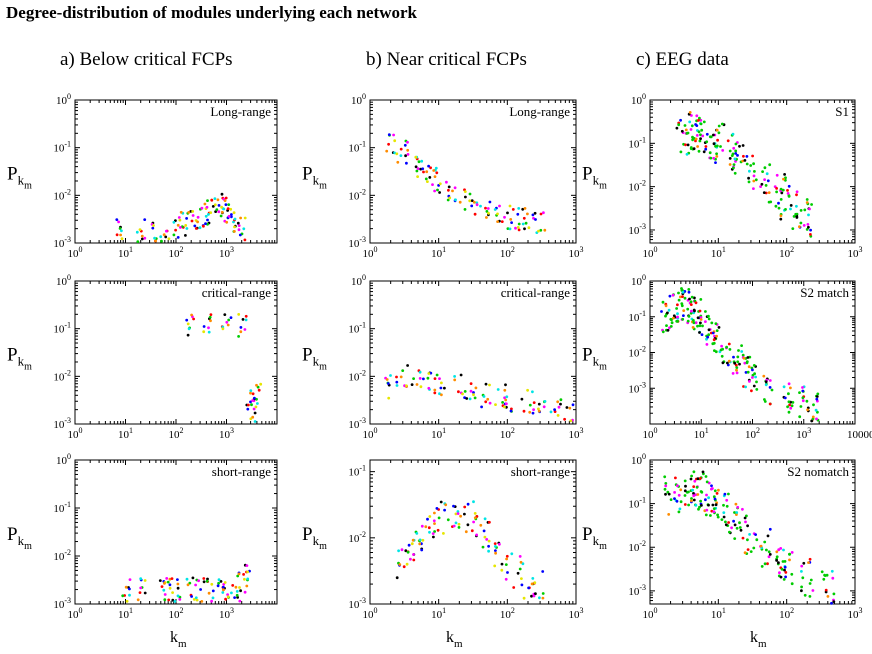 This screenshot has width=872, height=654. I want to click on x-tick-label: 10⁰, so click(75, 252).